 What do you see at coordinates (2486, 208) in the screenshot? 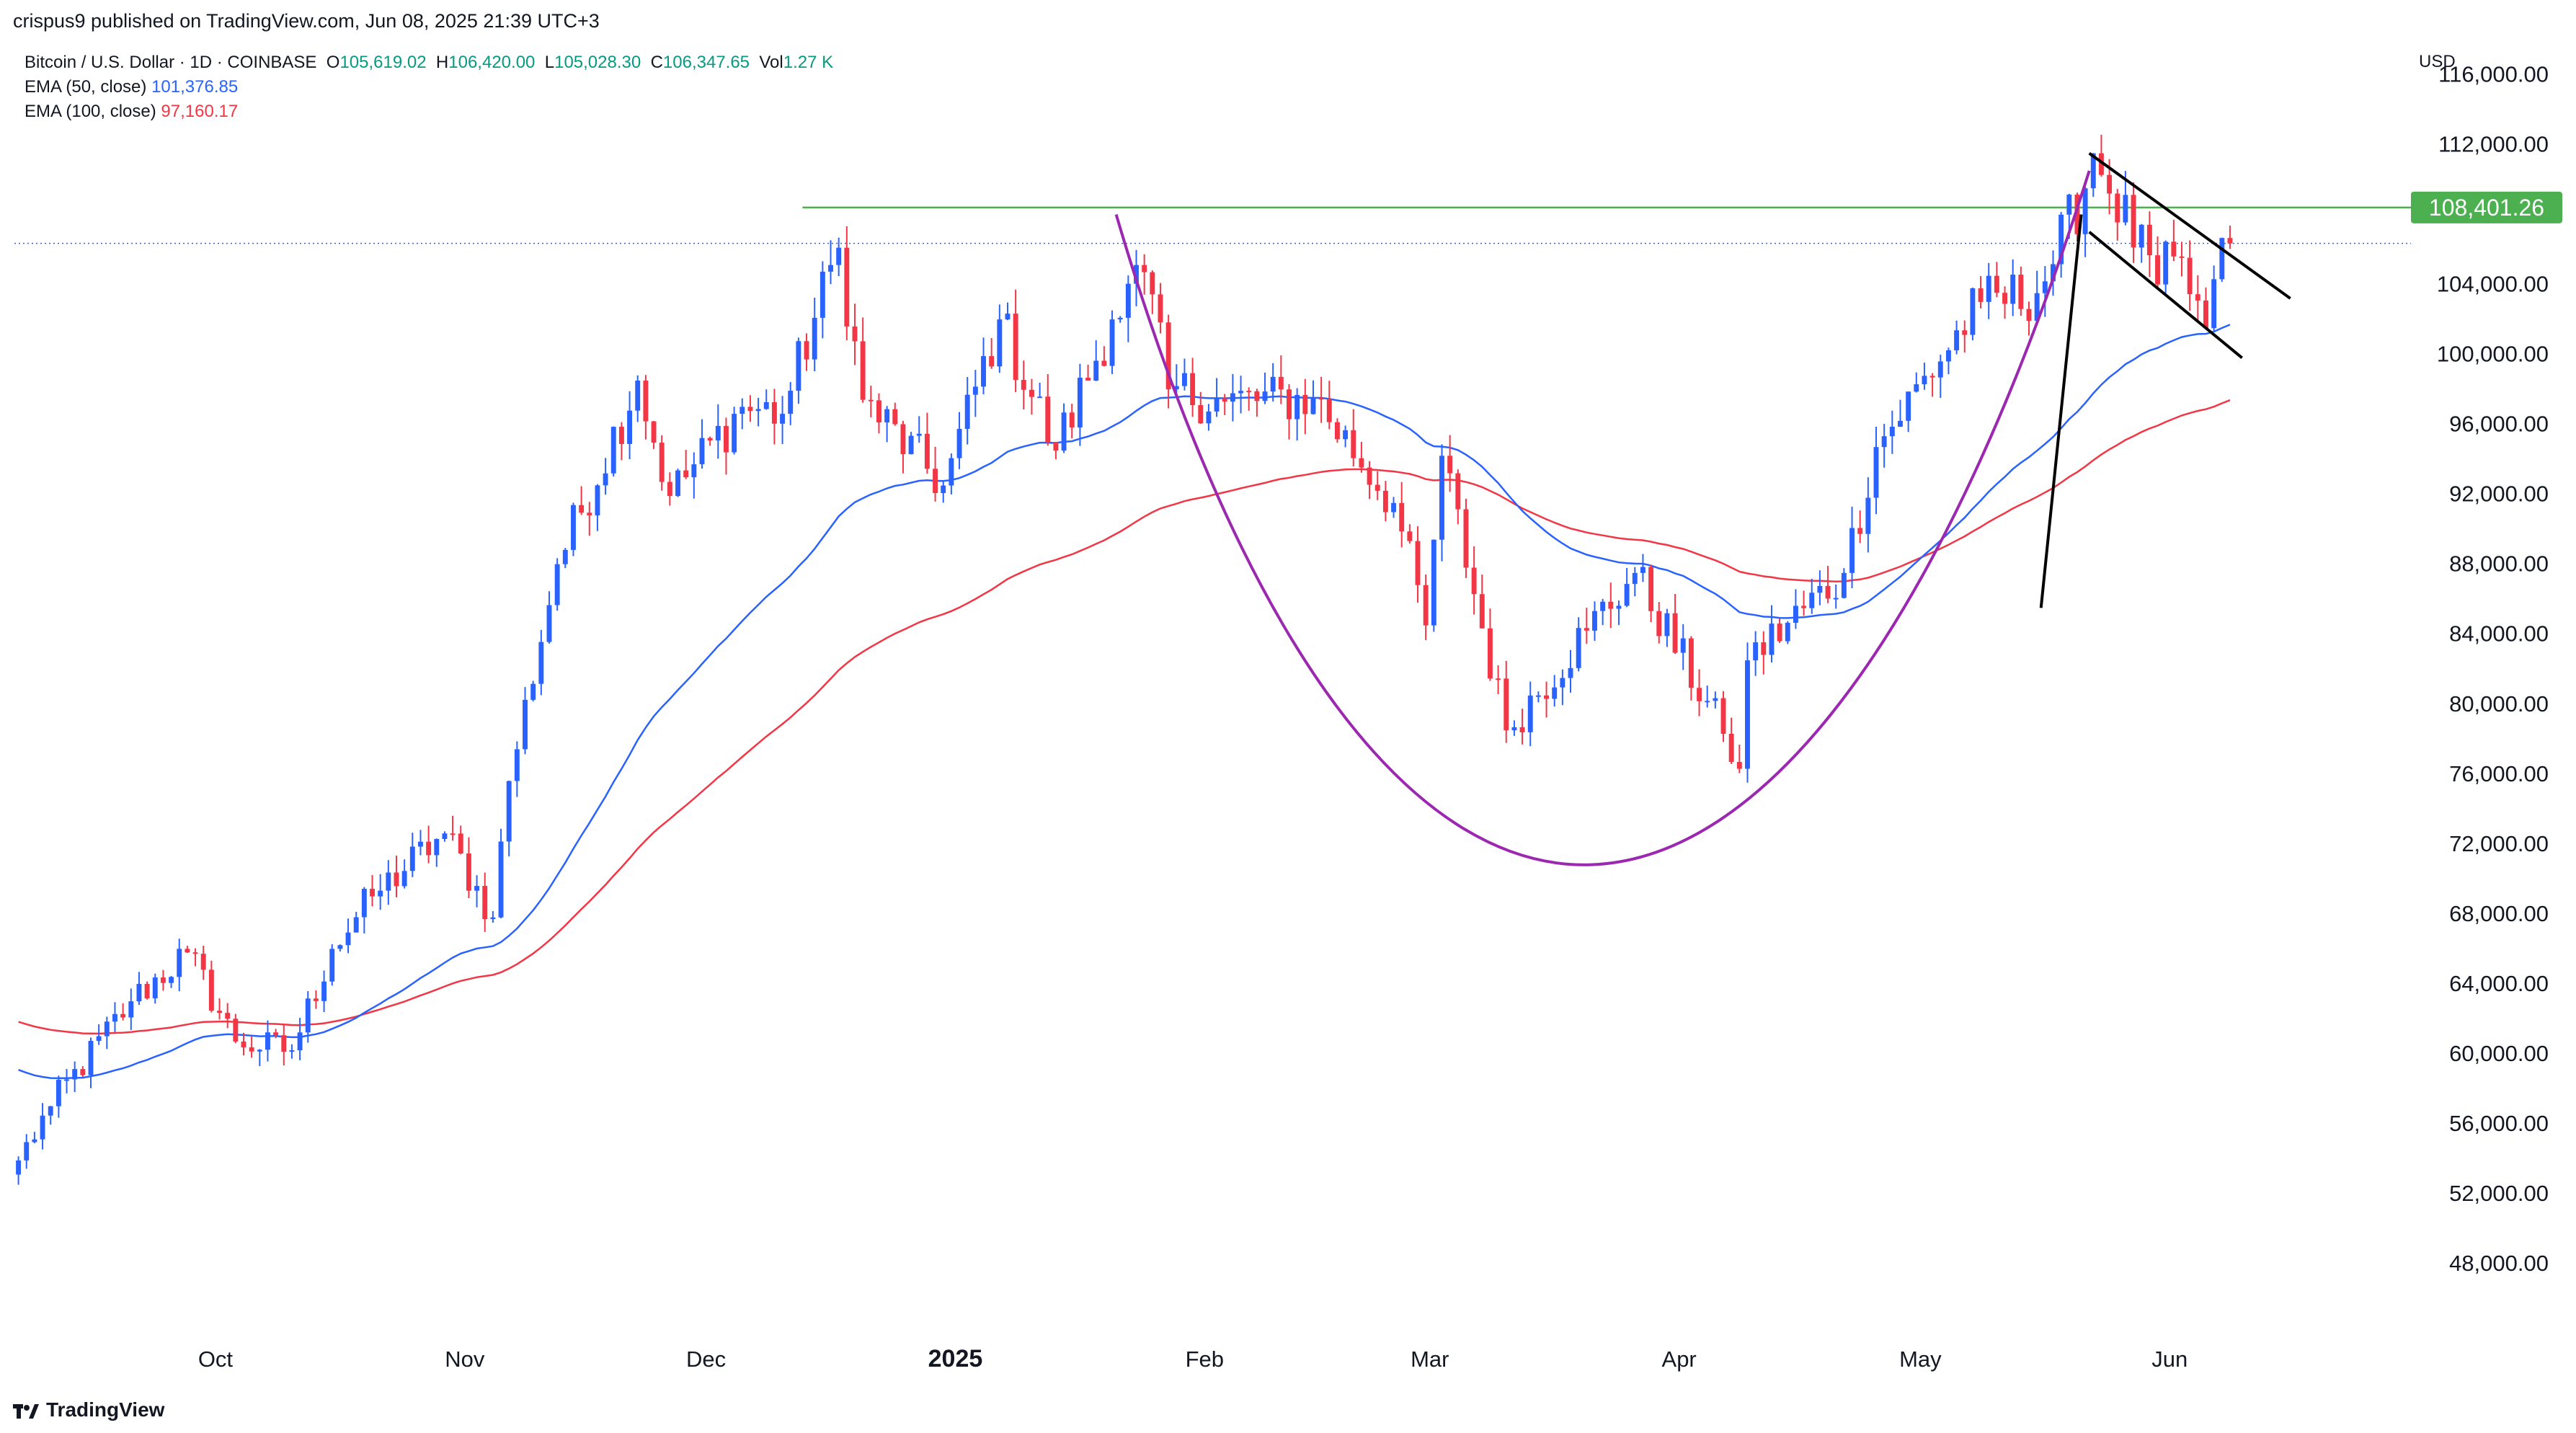
I see `resistance-price-label: 108,401.26` at bounding box center [2486, 208].